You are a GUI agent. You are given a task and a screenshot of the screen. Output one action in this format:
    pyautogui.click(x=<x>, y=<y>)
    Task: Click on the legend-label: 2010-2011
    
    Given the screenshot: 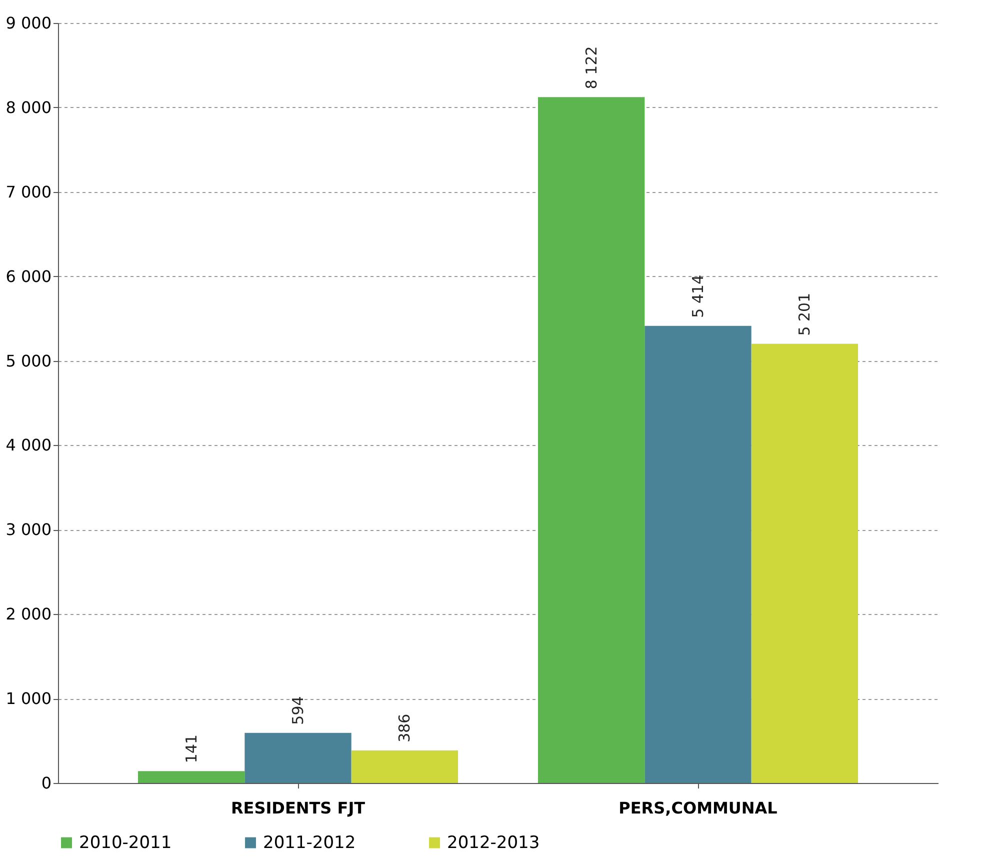 What is the action you would take?
    pyautogui.click(x=125, y=842)
    